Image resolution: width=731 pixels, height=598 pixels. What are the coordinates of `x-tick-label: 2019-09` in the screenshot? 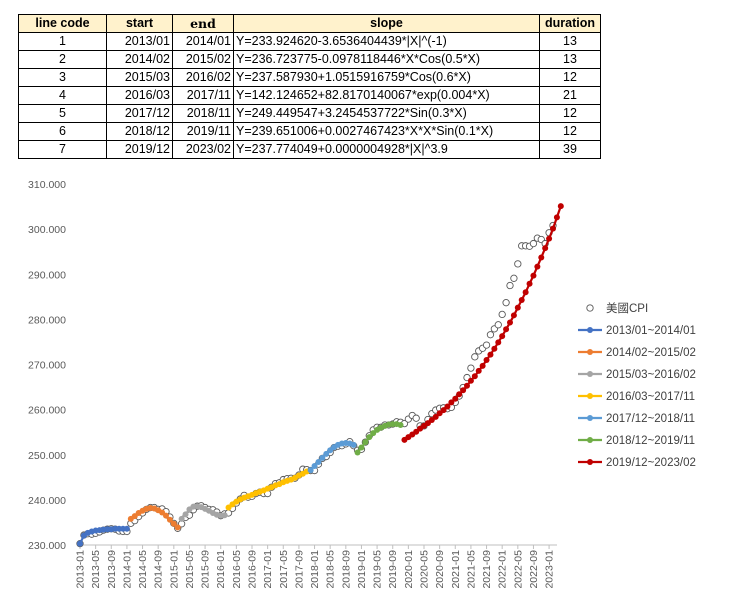 It's located at (393, 569).